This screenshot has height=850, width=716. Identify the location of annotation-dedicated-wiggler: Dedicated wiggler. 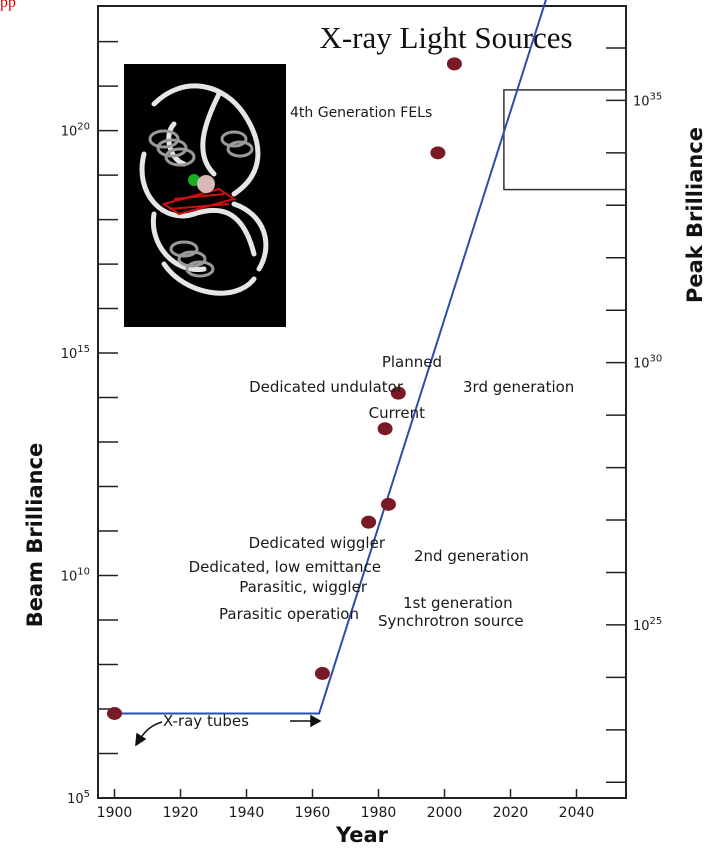
(317, 543).